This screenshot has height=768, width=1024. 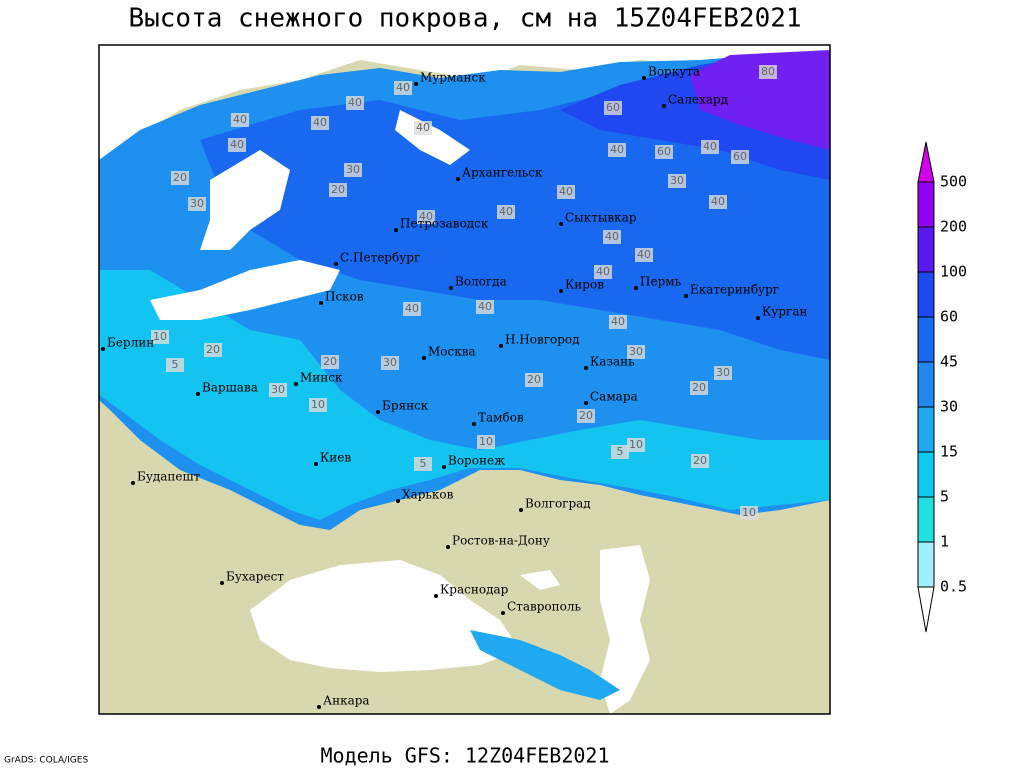 I want to click on city-label: Екатеринбург, so click(x=734, y=290).